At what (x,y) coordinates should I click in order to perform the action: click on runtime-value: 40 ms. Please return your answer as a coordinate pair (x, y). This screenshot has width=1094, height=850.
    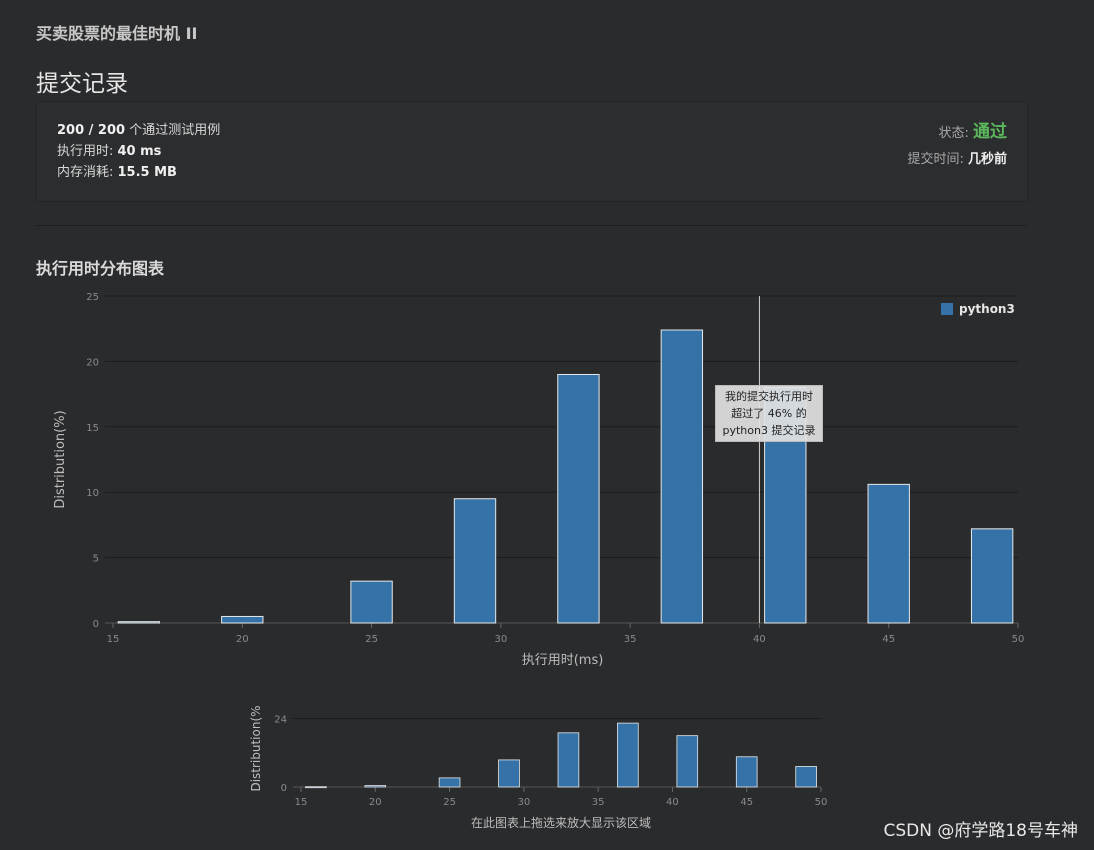
    Looking at the image, I should click on (139, 151).